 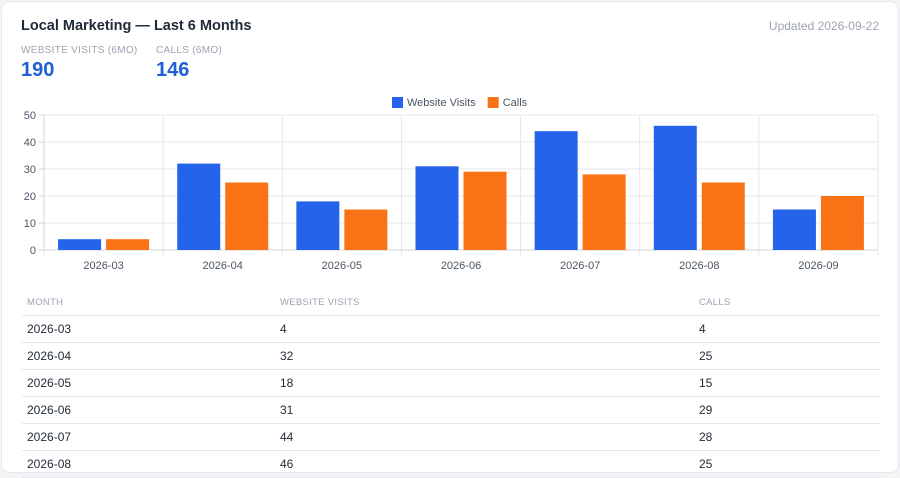 I want to click on x-tick-label: 2026-07, so click(x=580, y=266).